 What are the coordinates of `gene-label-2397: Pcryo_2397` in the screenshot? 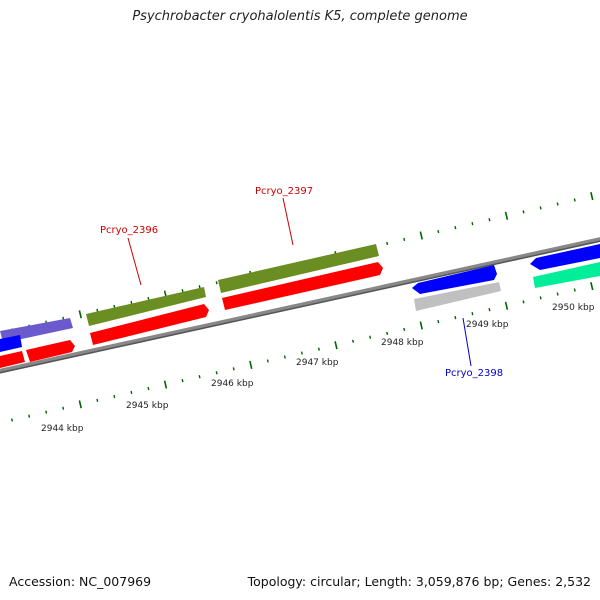 It's located at (284, 191).